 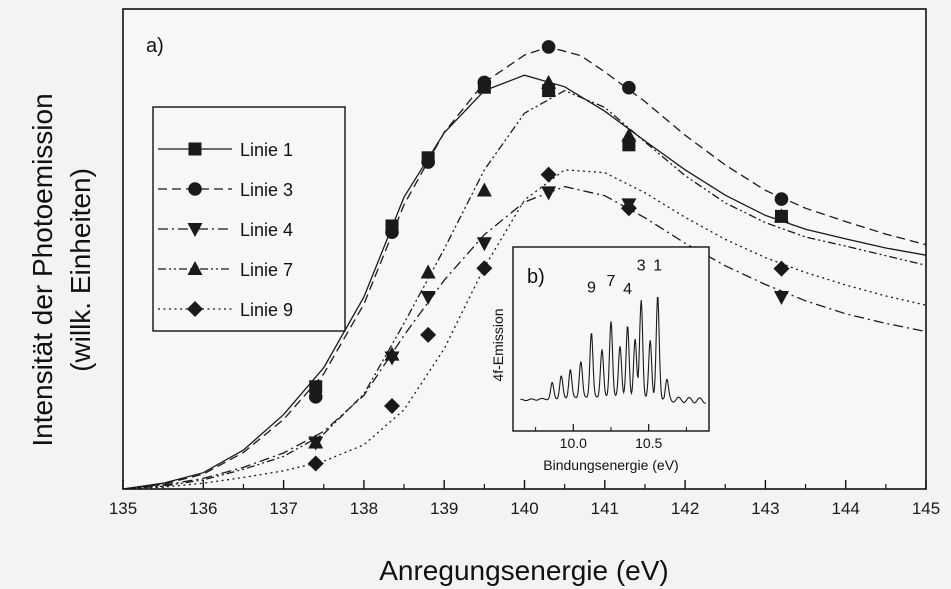 What do you see at coordinates (846, 508) in the screenshot?
I see `x-tick-label: 144` at bounding box center [846, 508].